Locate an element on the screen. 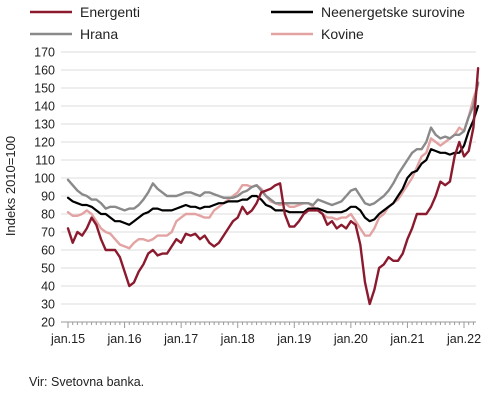 The width and height of the screenshot is (490, 401). y-tick-label: 30 is located at coordinates (48, 305).